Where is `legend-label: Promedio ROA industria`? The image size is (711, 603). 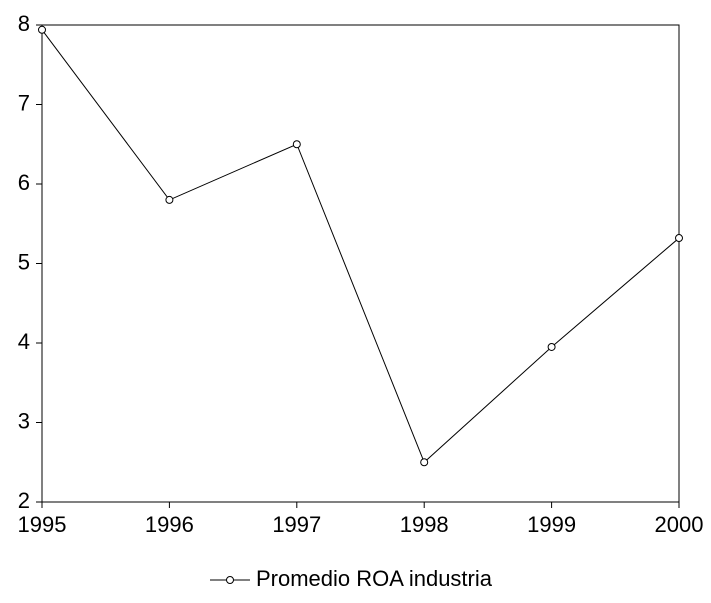
legend-label: Promedio ROA industria is located at coordinates (374, 578).